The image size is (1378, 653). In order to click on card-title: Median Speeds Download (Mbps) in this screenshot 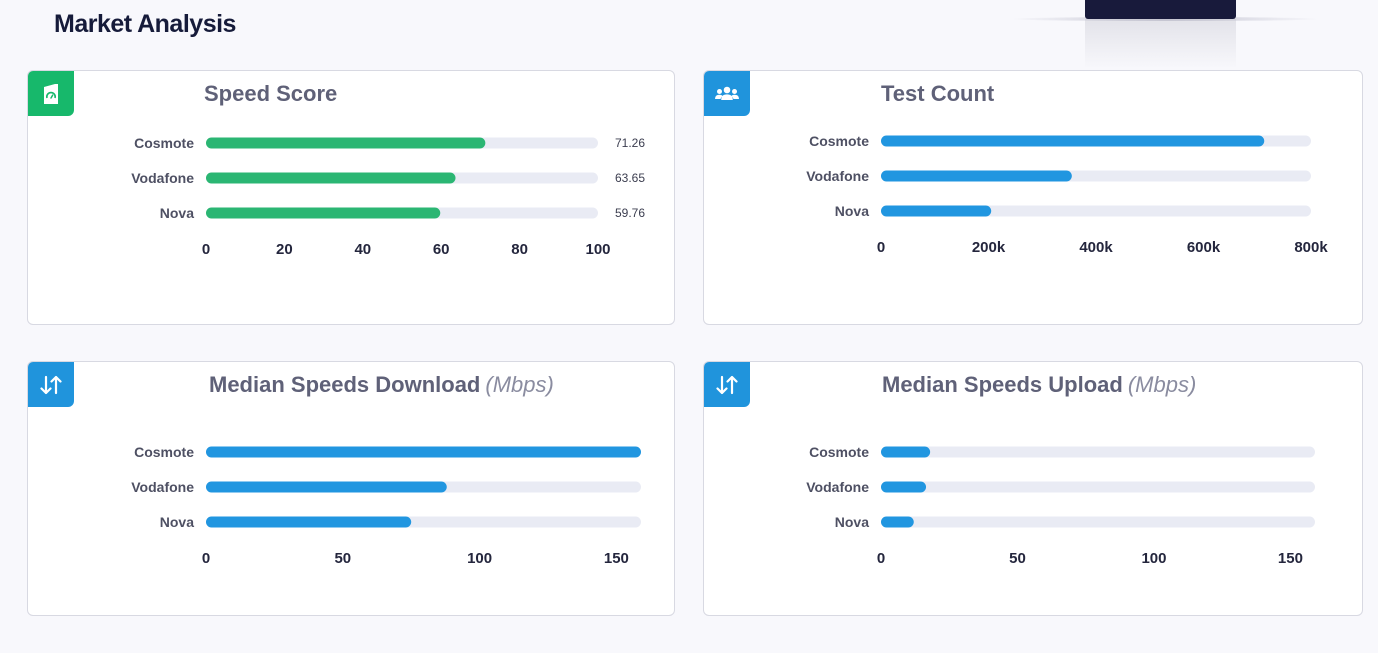, I will do `click(381, 385)`.